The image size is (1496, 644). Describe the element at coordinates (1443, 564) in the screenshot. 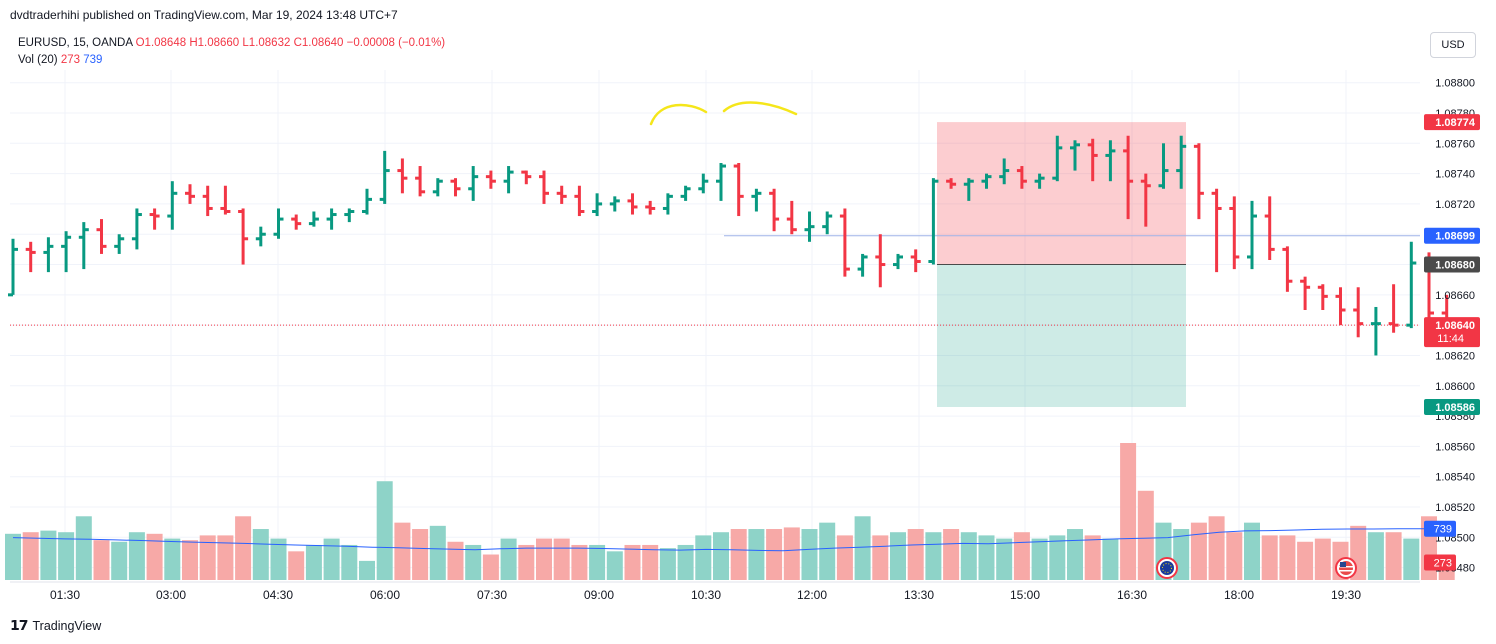

I see `volume-badge-label: 273` at that location.